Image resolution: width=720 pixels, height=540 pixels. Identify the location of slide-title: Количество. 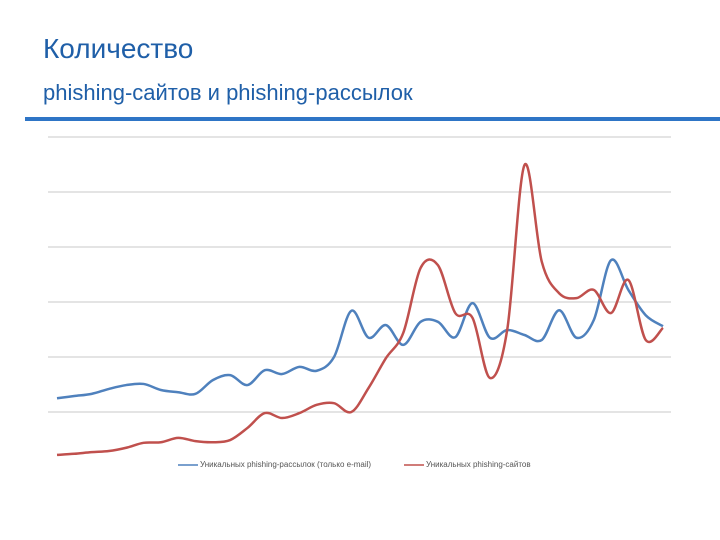
(118, 48).